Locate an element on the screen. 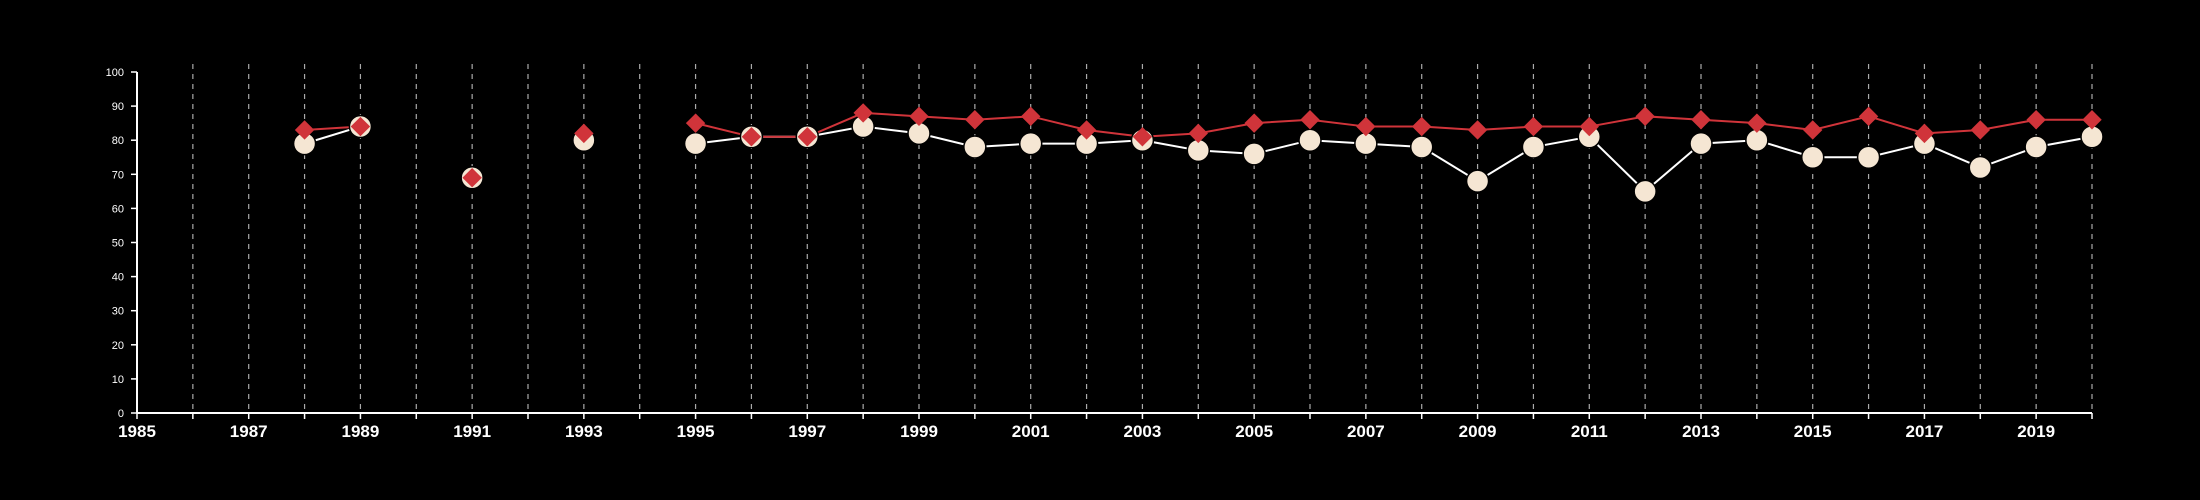 Image resolution: width=2200 pixels, height=500 pixels. x-tick-label: 2019 is located at coordinates (2036, 431).